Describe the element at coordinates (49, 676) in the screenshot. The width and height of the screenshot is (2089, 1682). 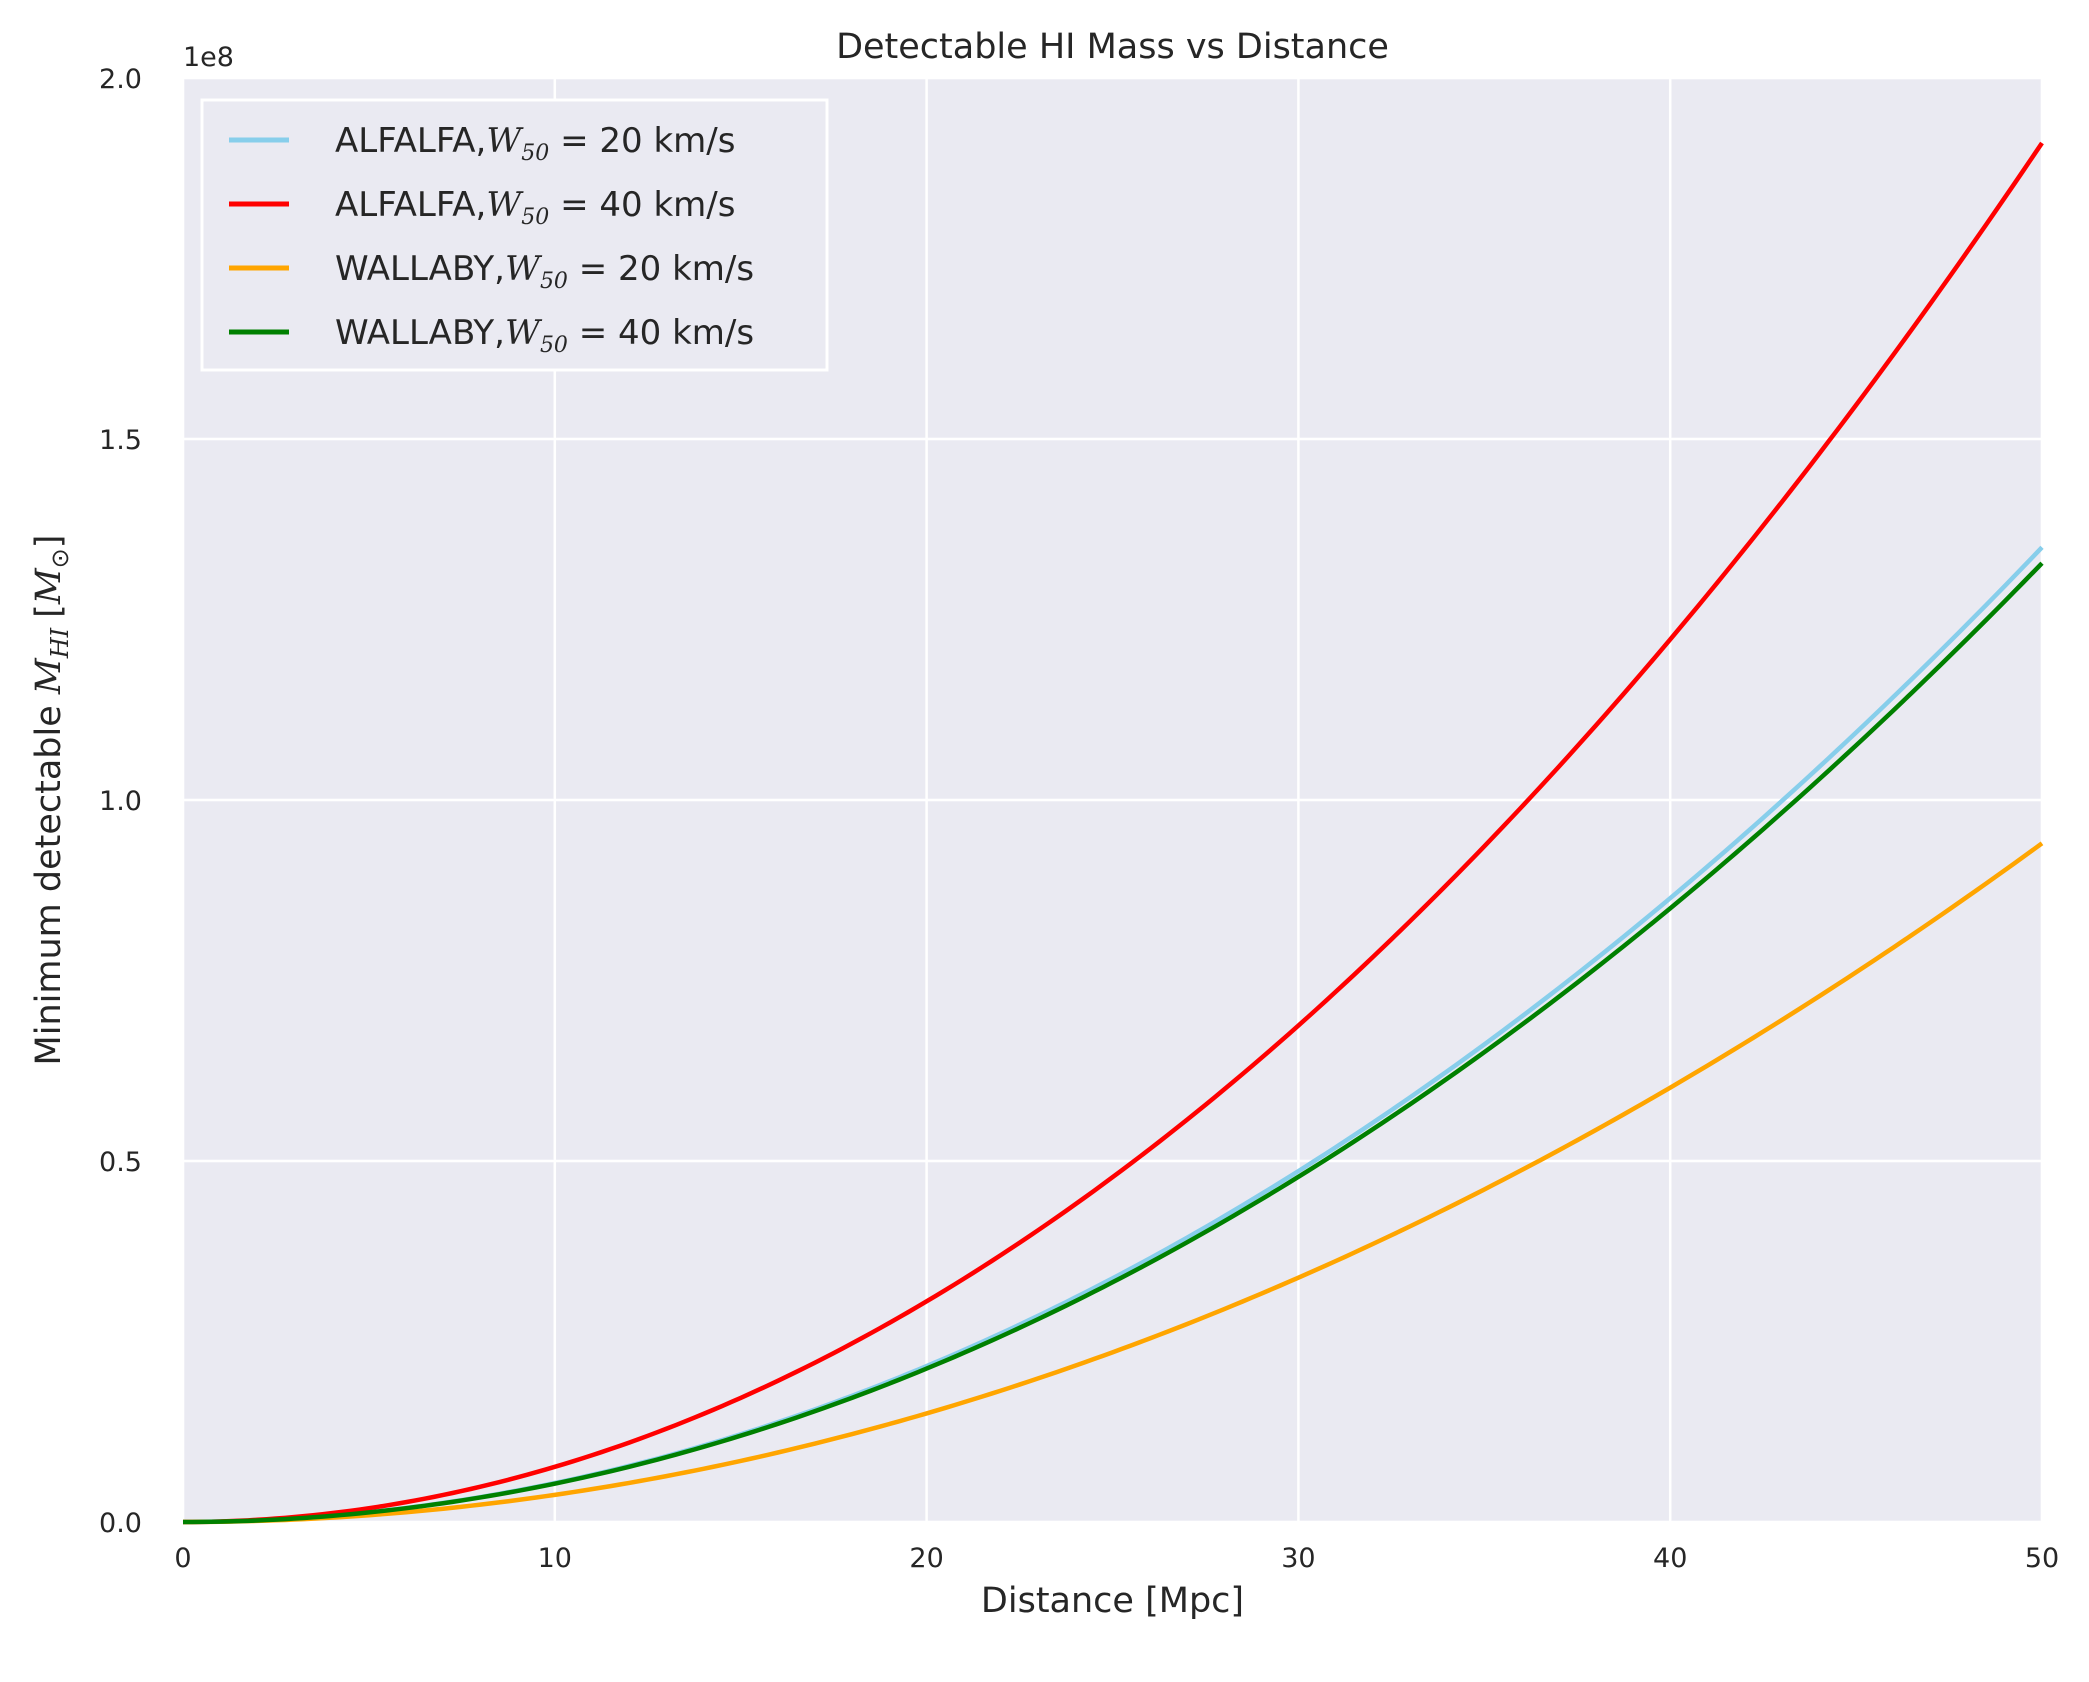
I see `y-axis-label-symbol: M` at that location.